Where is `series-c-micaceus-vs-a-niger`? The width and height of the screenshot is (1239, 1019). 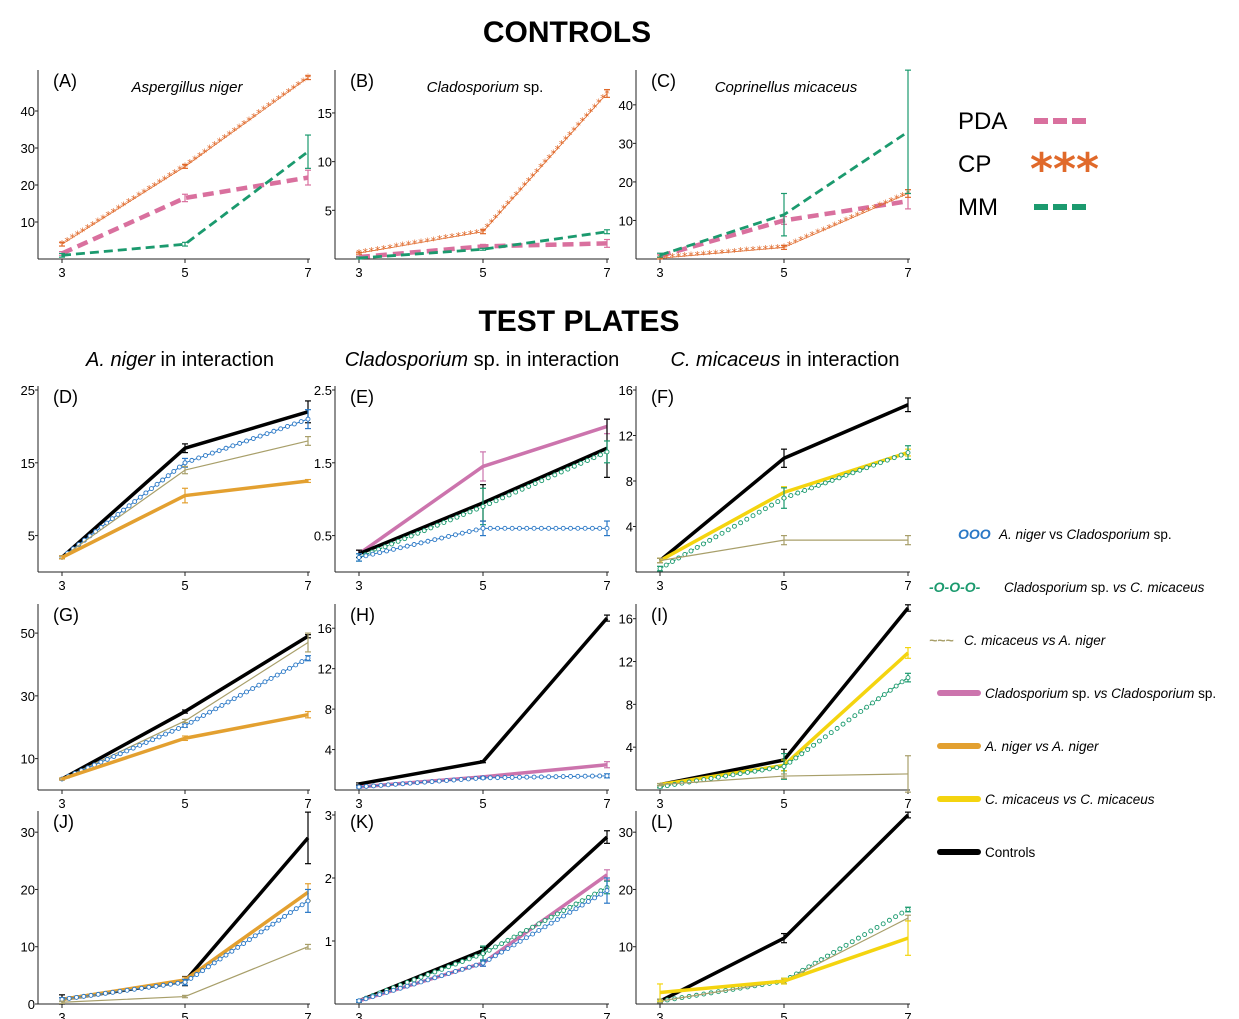
series-c-micaceus-vs-a-niger is located at coordinates (185, 706).